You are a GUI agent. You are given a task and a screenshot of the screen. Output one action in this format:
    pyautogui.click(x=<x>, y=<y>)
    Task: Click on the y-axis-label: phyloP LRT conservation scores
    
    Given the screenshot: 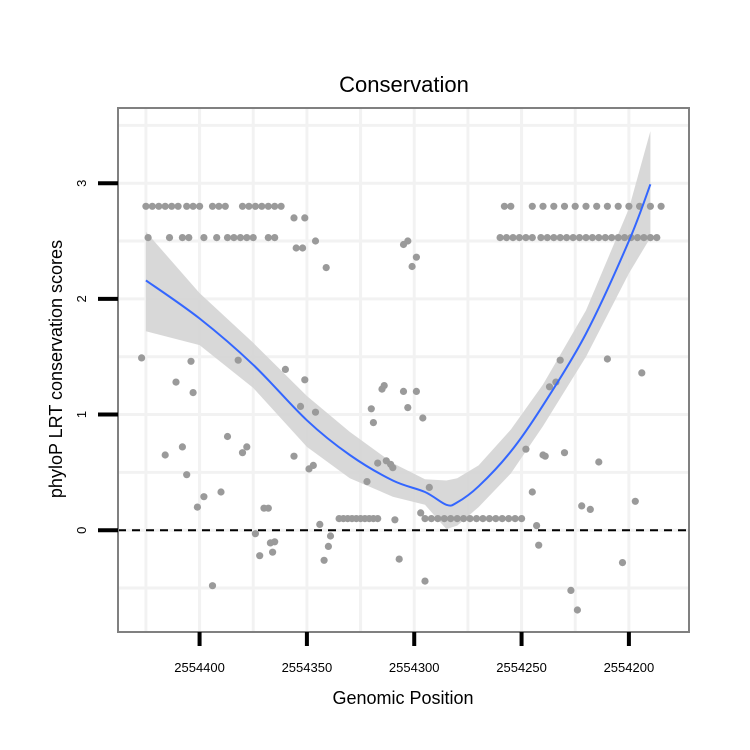 What is the action you would take?
    pyautogui.click(x=56, y=369)
    